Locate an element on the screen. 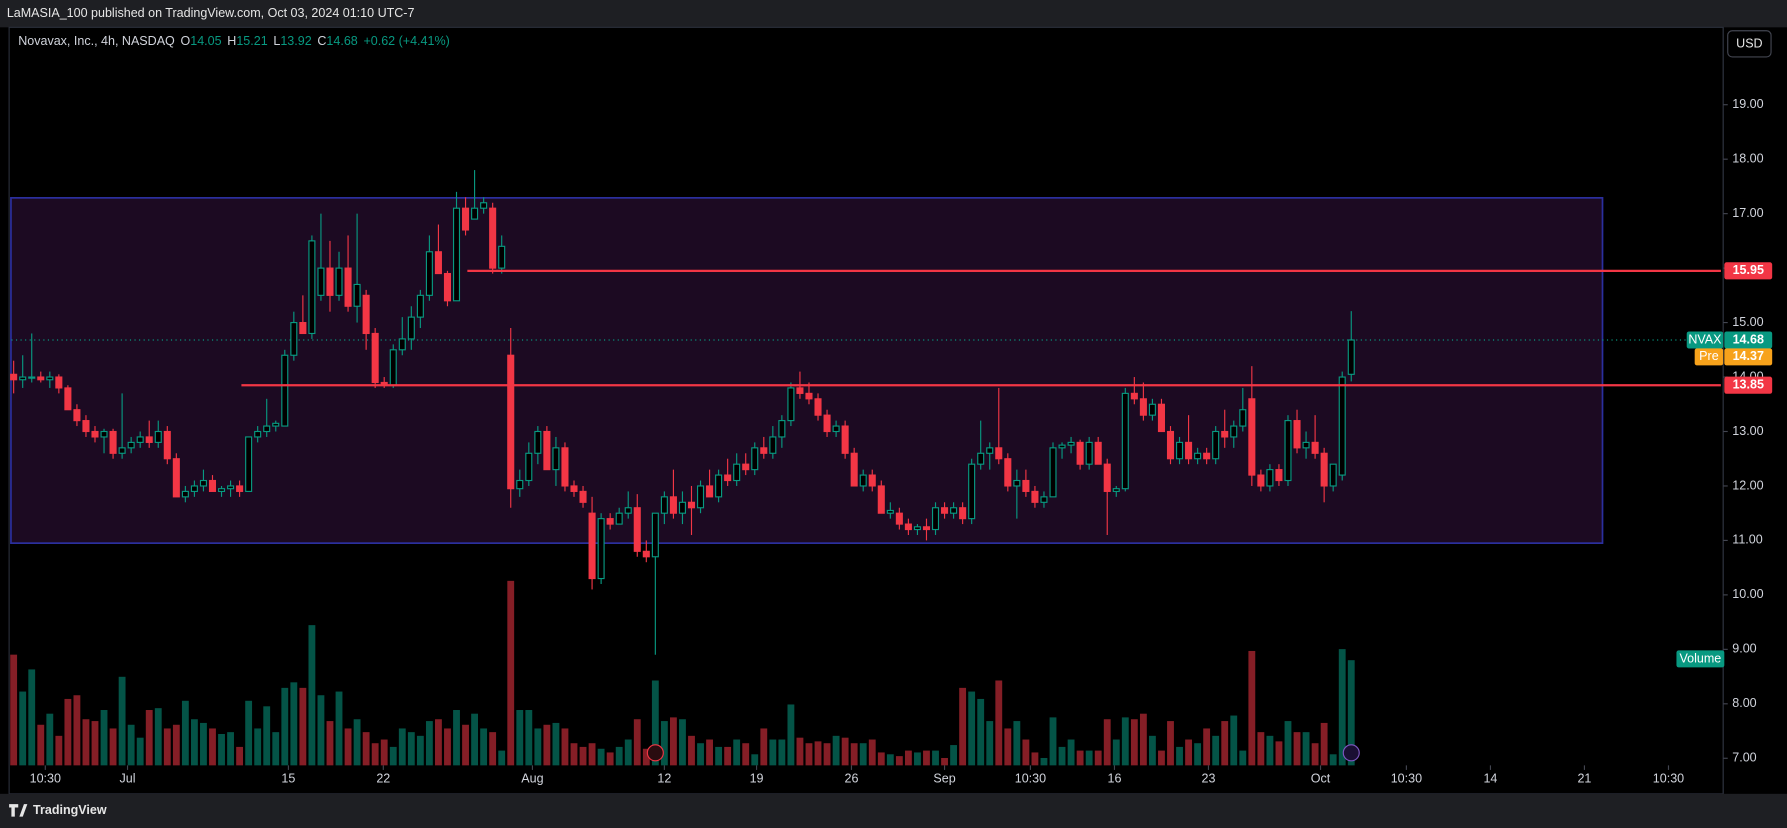 The height and width of the screenshot is (828, 1787). x-tick-label: Jul is located at coordinates (128, 778).